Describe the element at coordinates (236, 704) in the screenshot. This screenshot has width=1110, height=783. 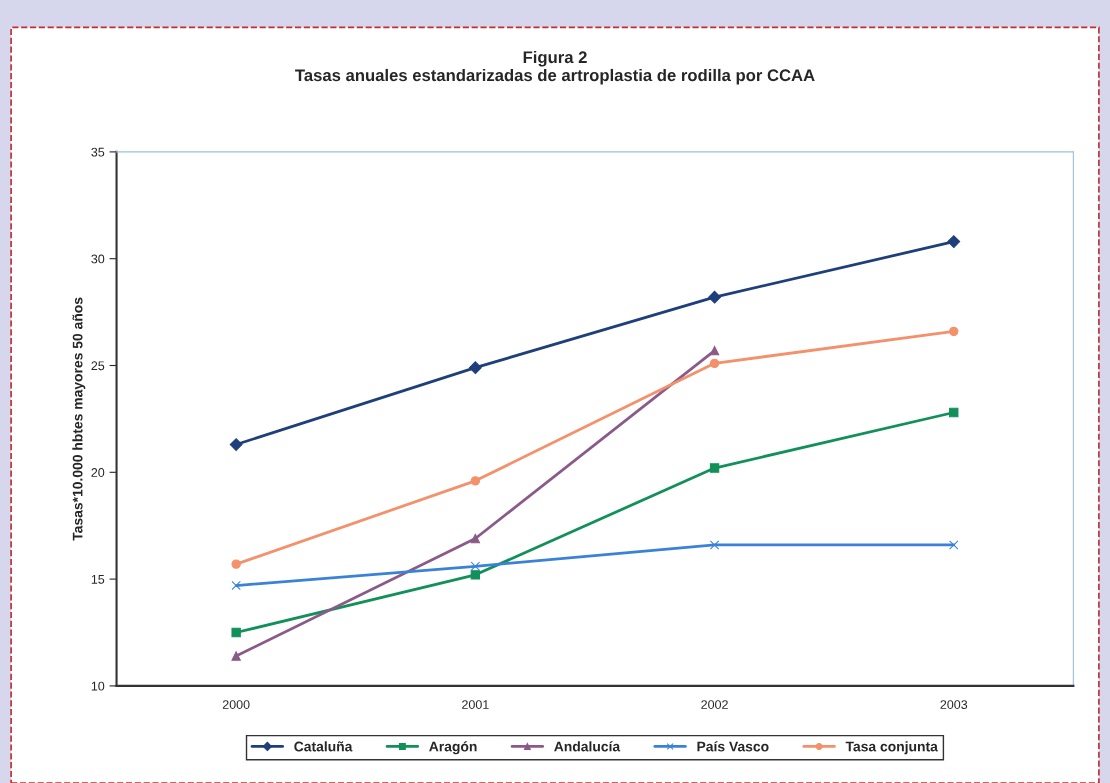
I see `x-tick-label: 2000` at that location.